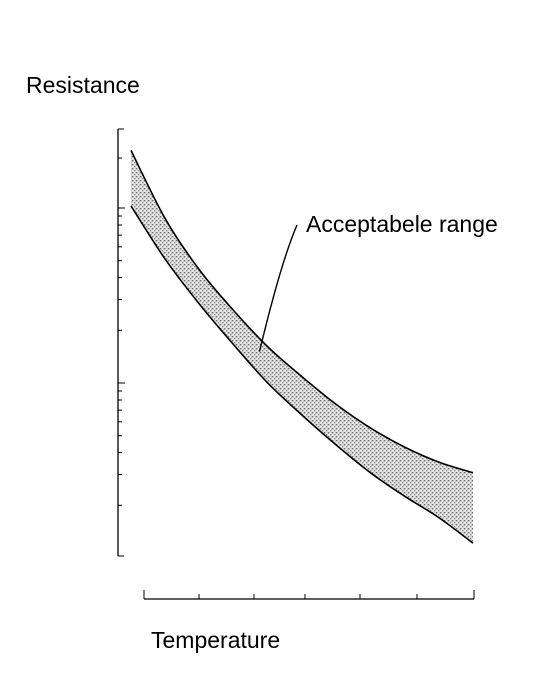  Describe the element at coordinates (402, 224) in the screenshot. I see `annotation-label: Acceptabele range` at that location.